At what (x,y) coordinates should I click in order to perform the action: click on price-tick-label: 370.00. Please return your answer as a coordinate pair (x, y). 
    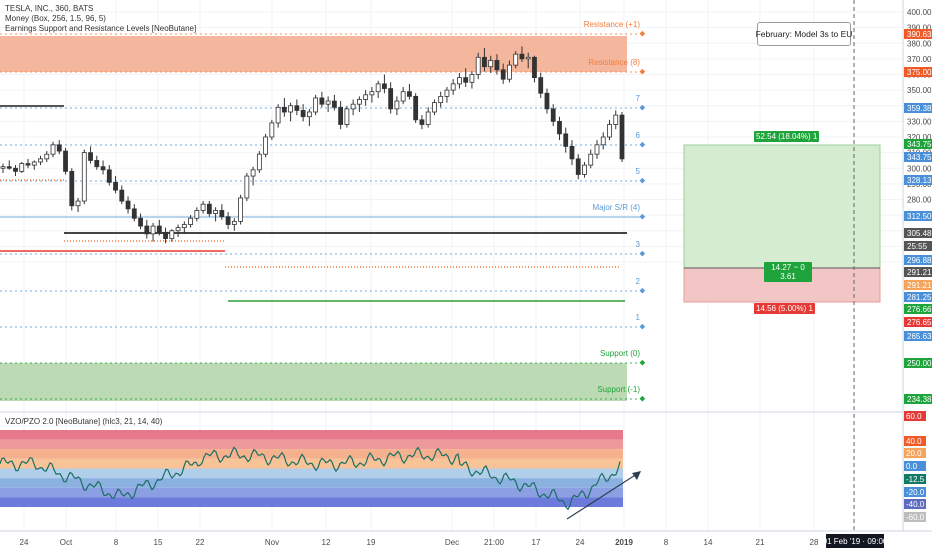
    Looking at the image, I should click on (919, 59).